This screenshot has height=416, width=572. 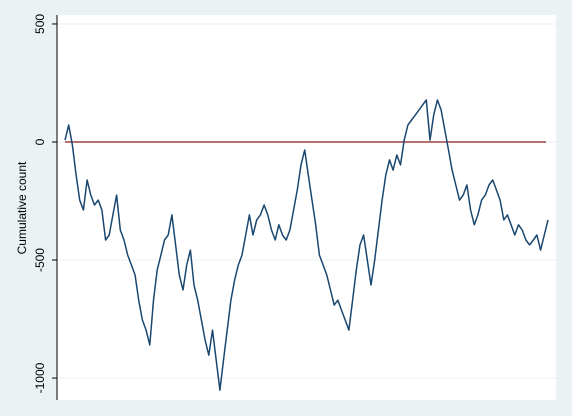 What do you see at coordinates (40, 141) in the screenshot?
I see `y-tick-label: 0` at bounding box center [40, 141].